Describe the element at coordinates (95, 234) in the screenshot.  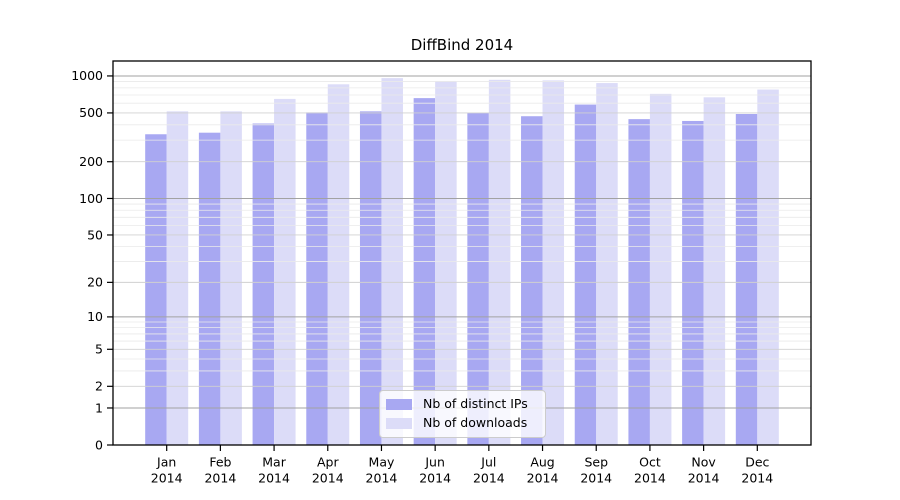
I see `y-tick-label: 50` at that location.